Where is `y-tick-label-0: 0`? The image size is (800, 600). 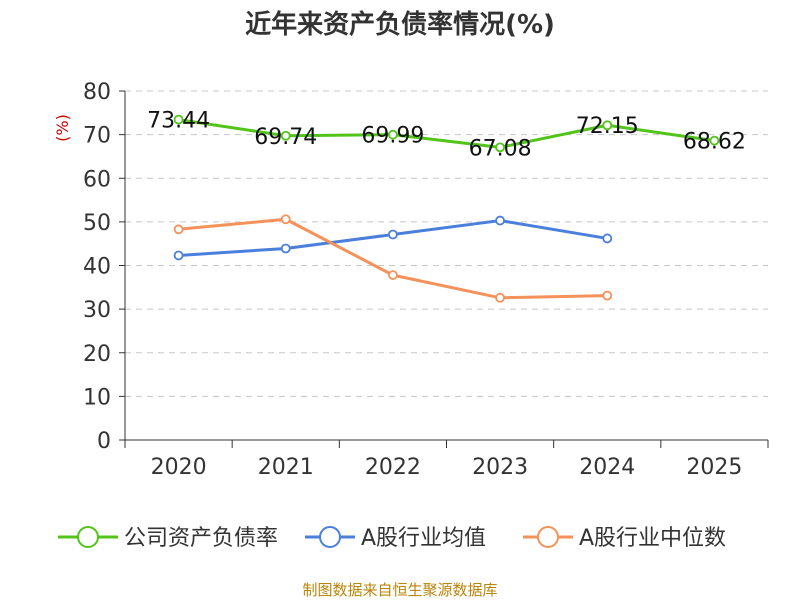
y-tick-label-0: 0 is located at coordinates (104, 441).